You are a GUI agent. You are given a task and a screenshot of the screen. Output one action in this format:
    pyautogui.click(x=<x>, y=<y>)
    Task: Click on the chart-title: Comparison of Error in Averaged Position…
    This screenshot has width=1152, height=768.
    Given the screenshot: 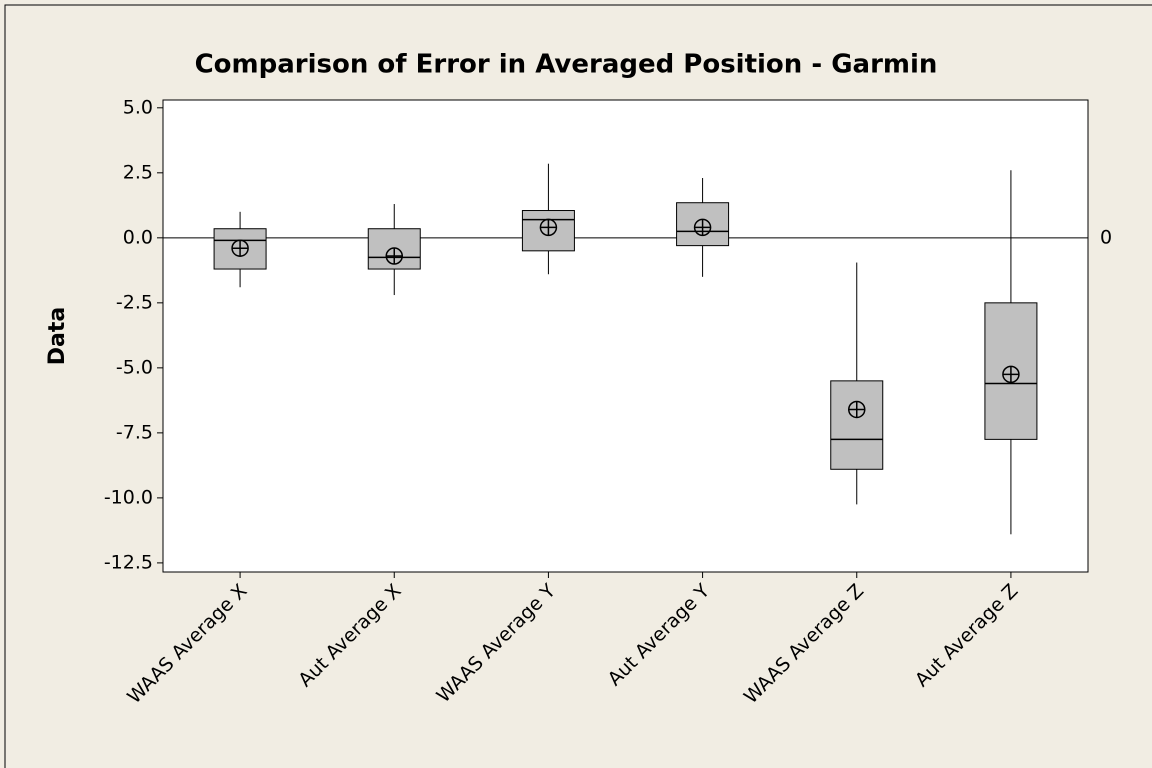 What is the action you would take?
    pyautogui.click(x=566, y=65)
    